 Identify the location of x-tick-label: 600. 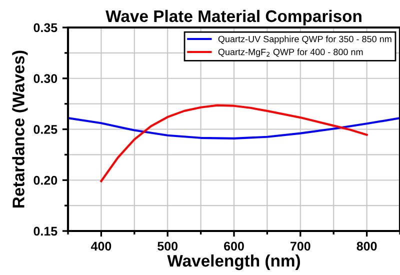
(234, 246).